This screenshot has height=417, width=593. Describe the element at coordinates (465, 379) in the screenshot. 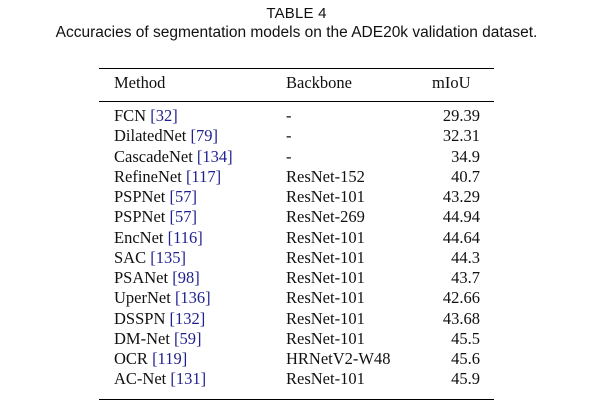

I see `miou-cell: 45.9` at that location.